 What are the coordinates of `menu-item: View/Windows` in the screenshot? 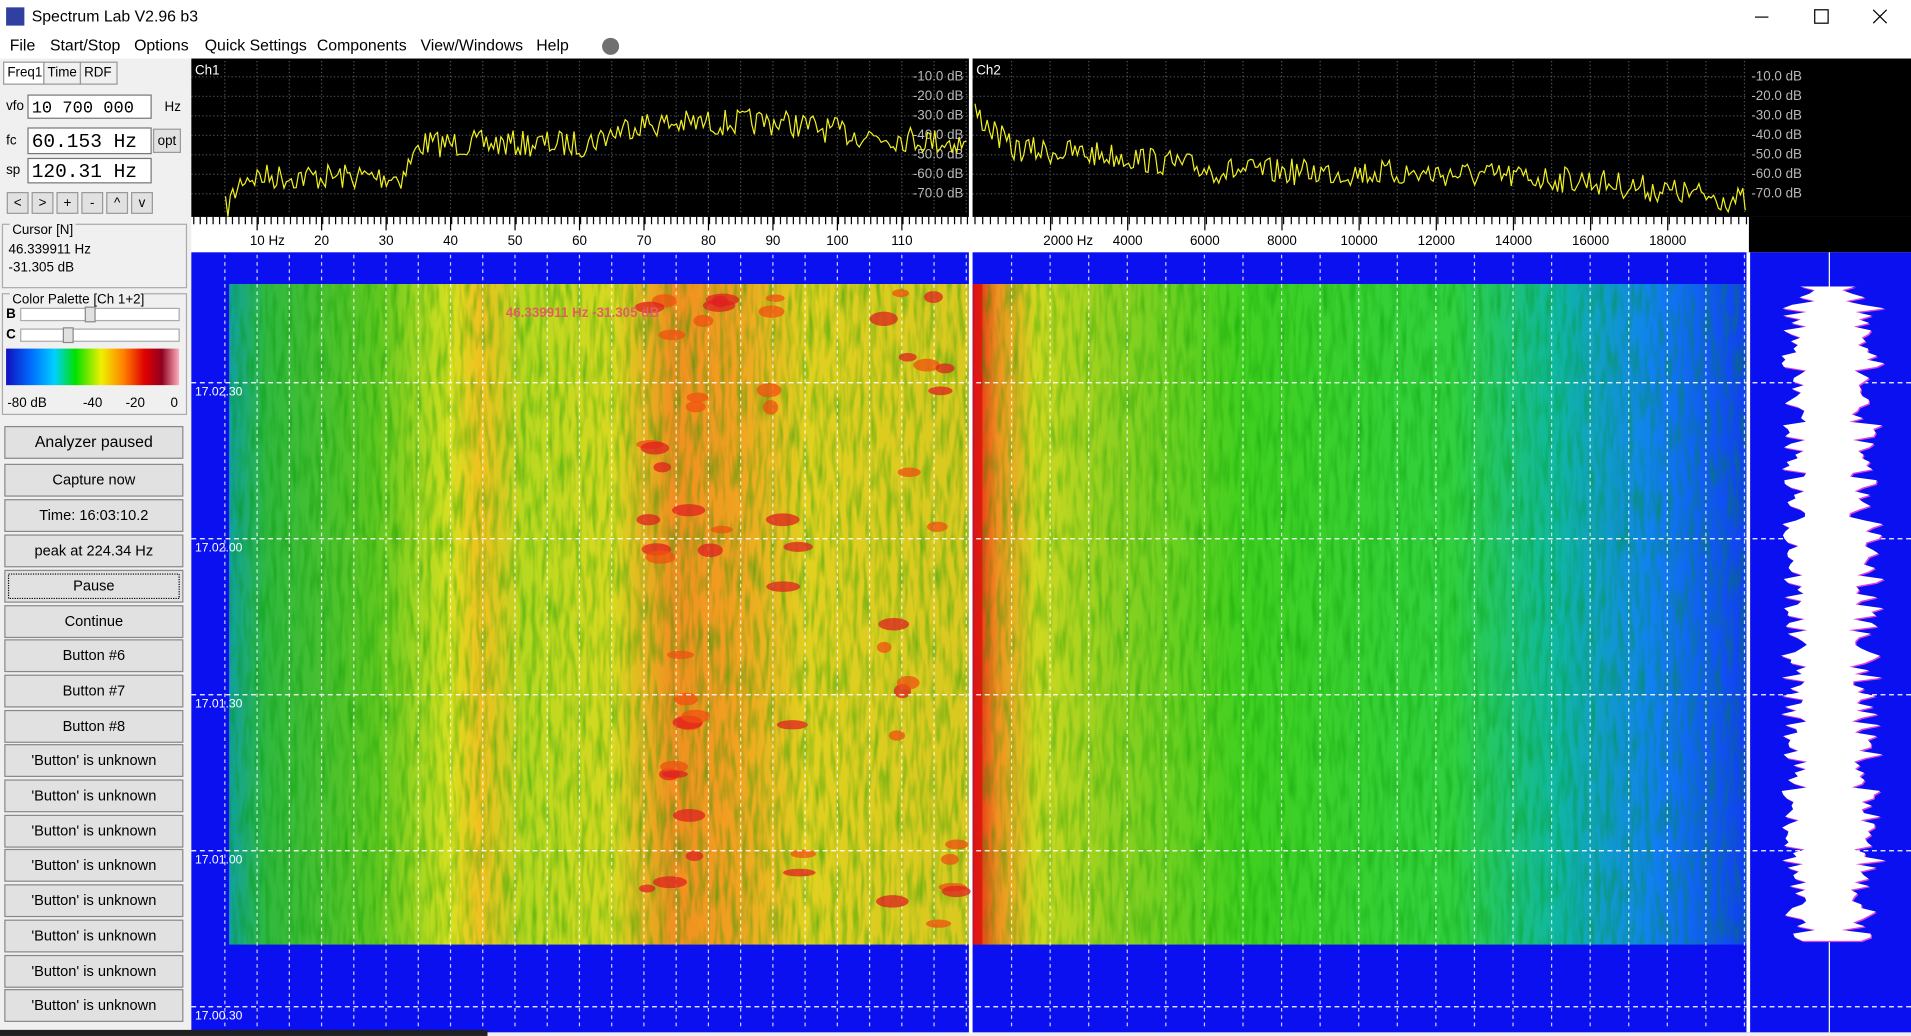 It's located at (471, 46).